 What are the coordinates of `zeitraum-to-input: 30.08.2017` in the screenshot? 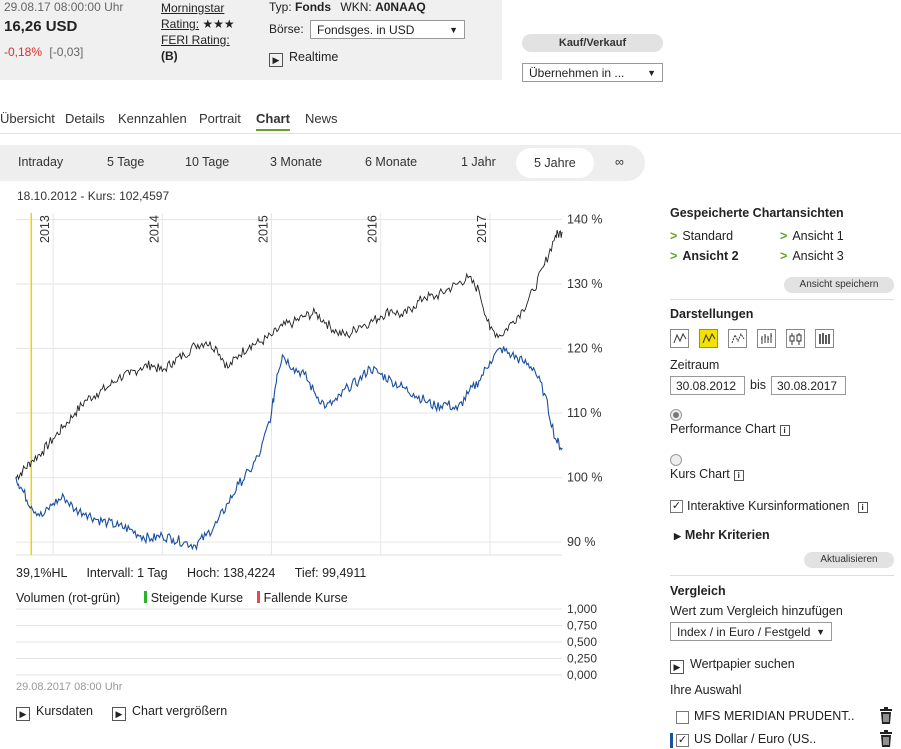 It's located at (808, 385).